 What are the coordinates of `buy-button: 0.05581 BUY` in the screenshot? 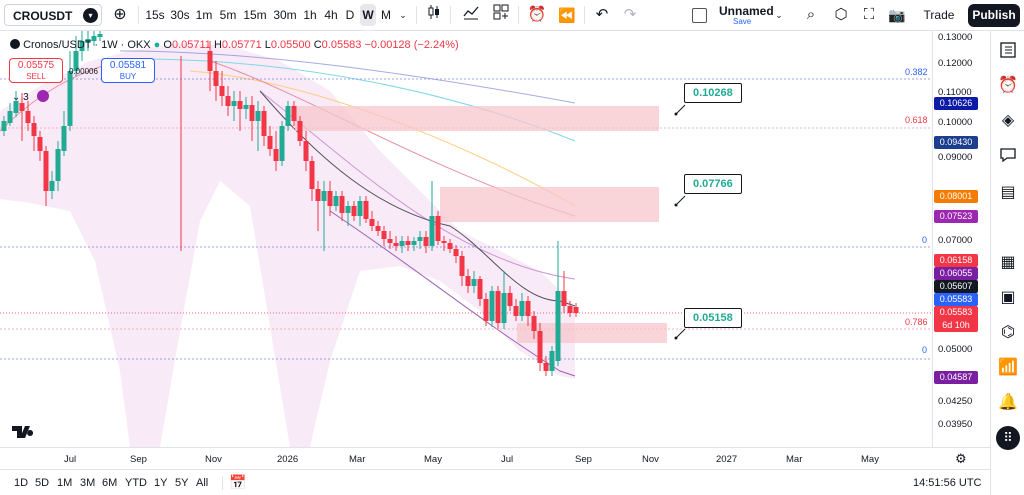 It's located at (128, 70).